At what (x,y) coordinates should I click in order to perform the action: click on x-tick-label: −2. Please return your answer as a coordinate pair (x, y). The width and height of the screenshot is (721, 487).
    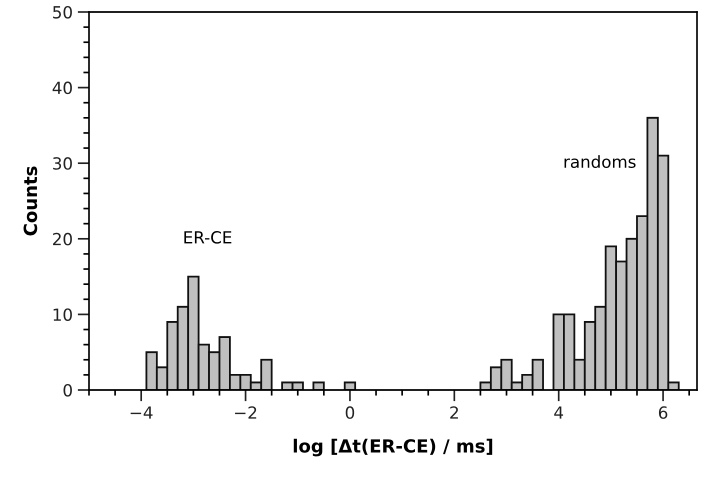
    Looking at the image, I should click on (245, 412).